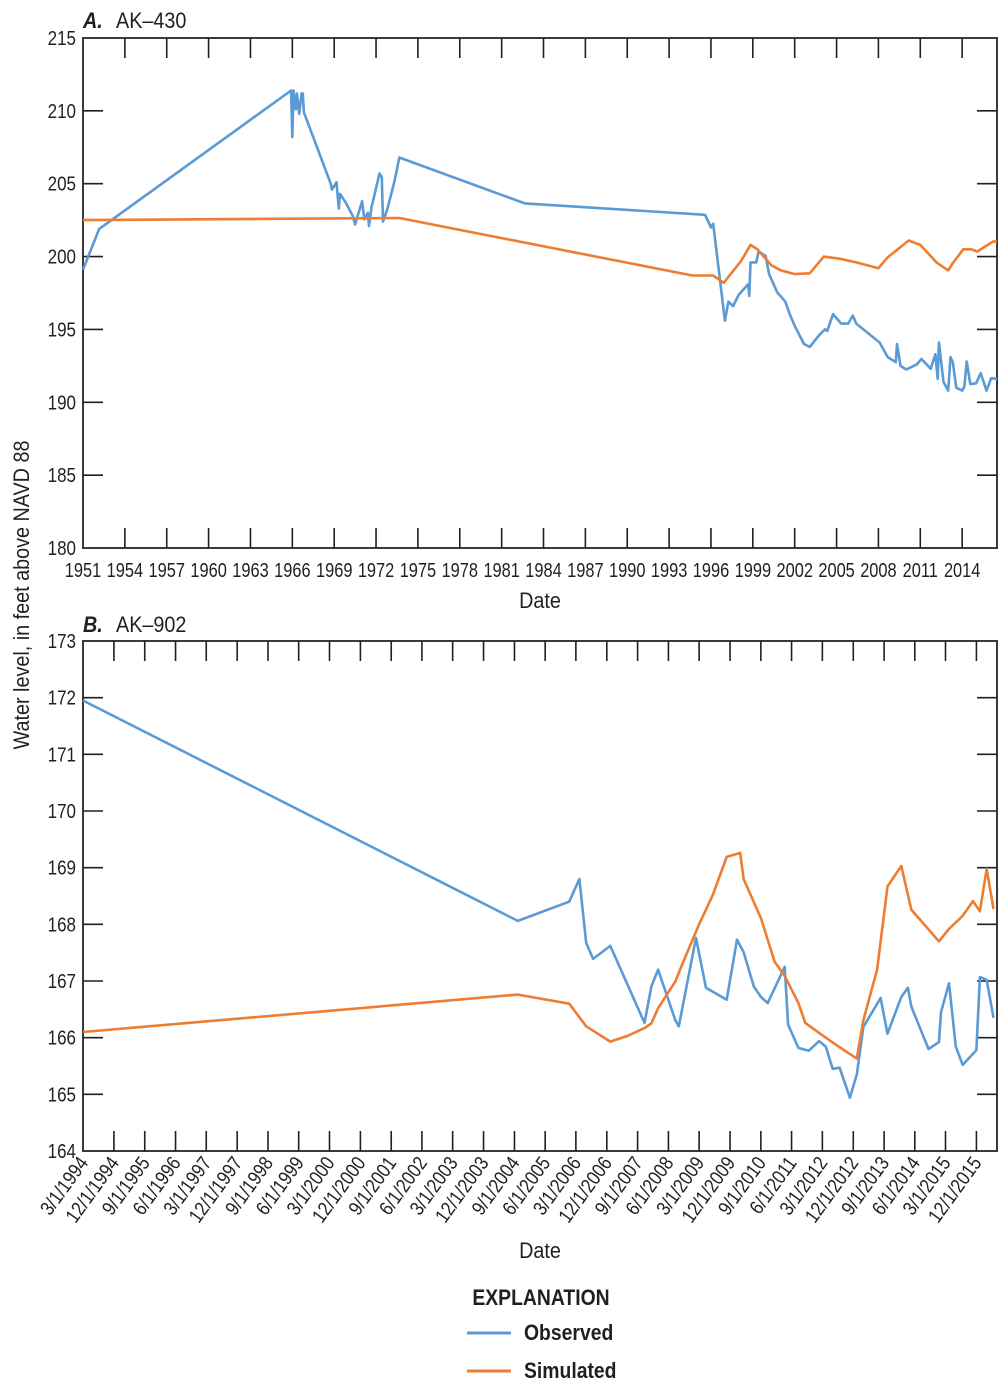 Image resolution: width=1006 pixels, height=1389 pixels. I want to click on x-tick-label: 1999, so click(753, 569).